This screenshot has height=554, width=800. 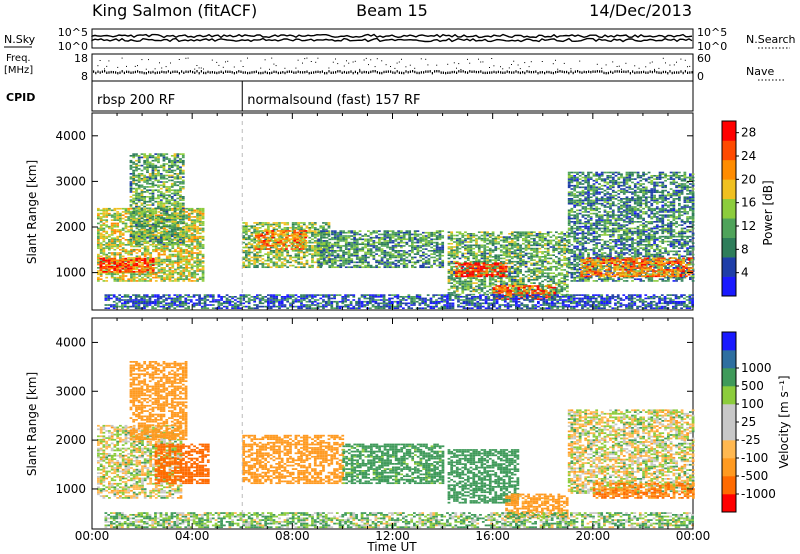 I want to click on power-colorbar-label-6: 28, so click(x=748, y=133).